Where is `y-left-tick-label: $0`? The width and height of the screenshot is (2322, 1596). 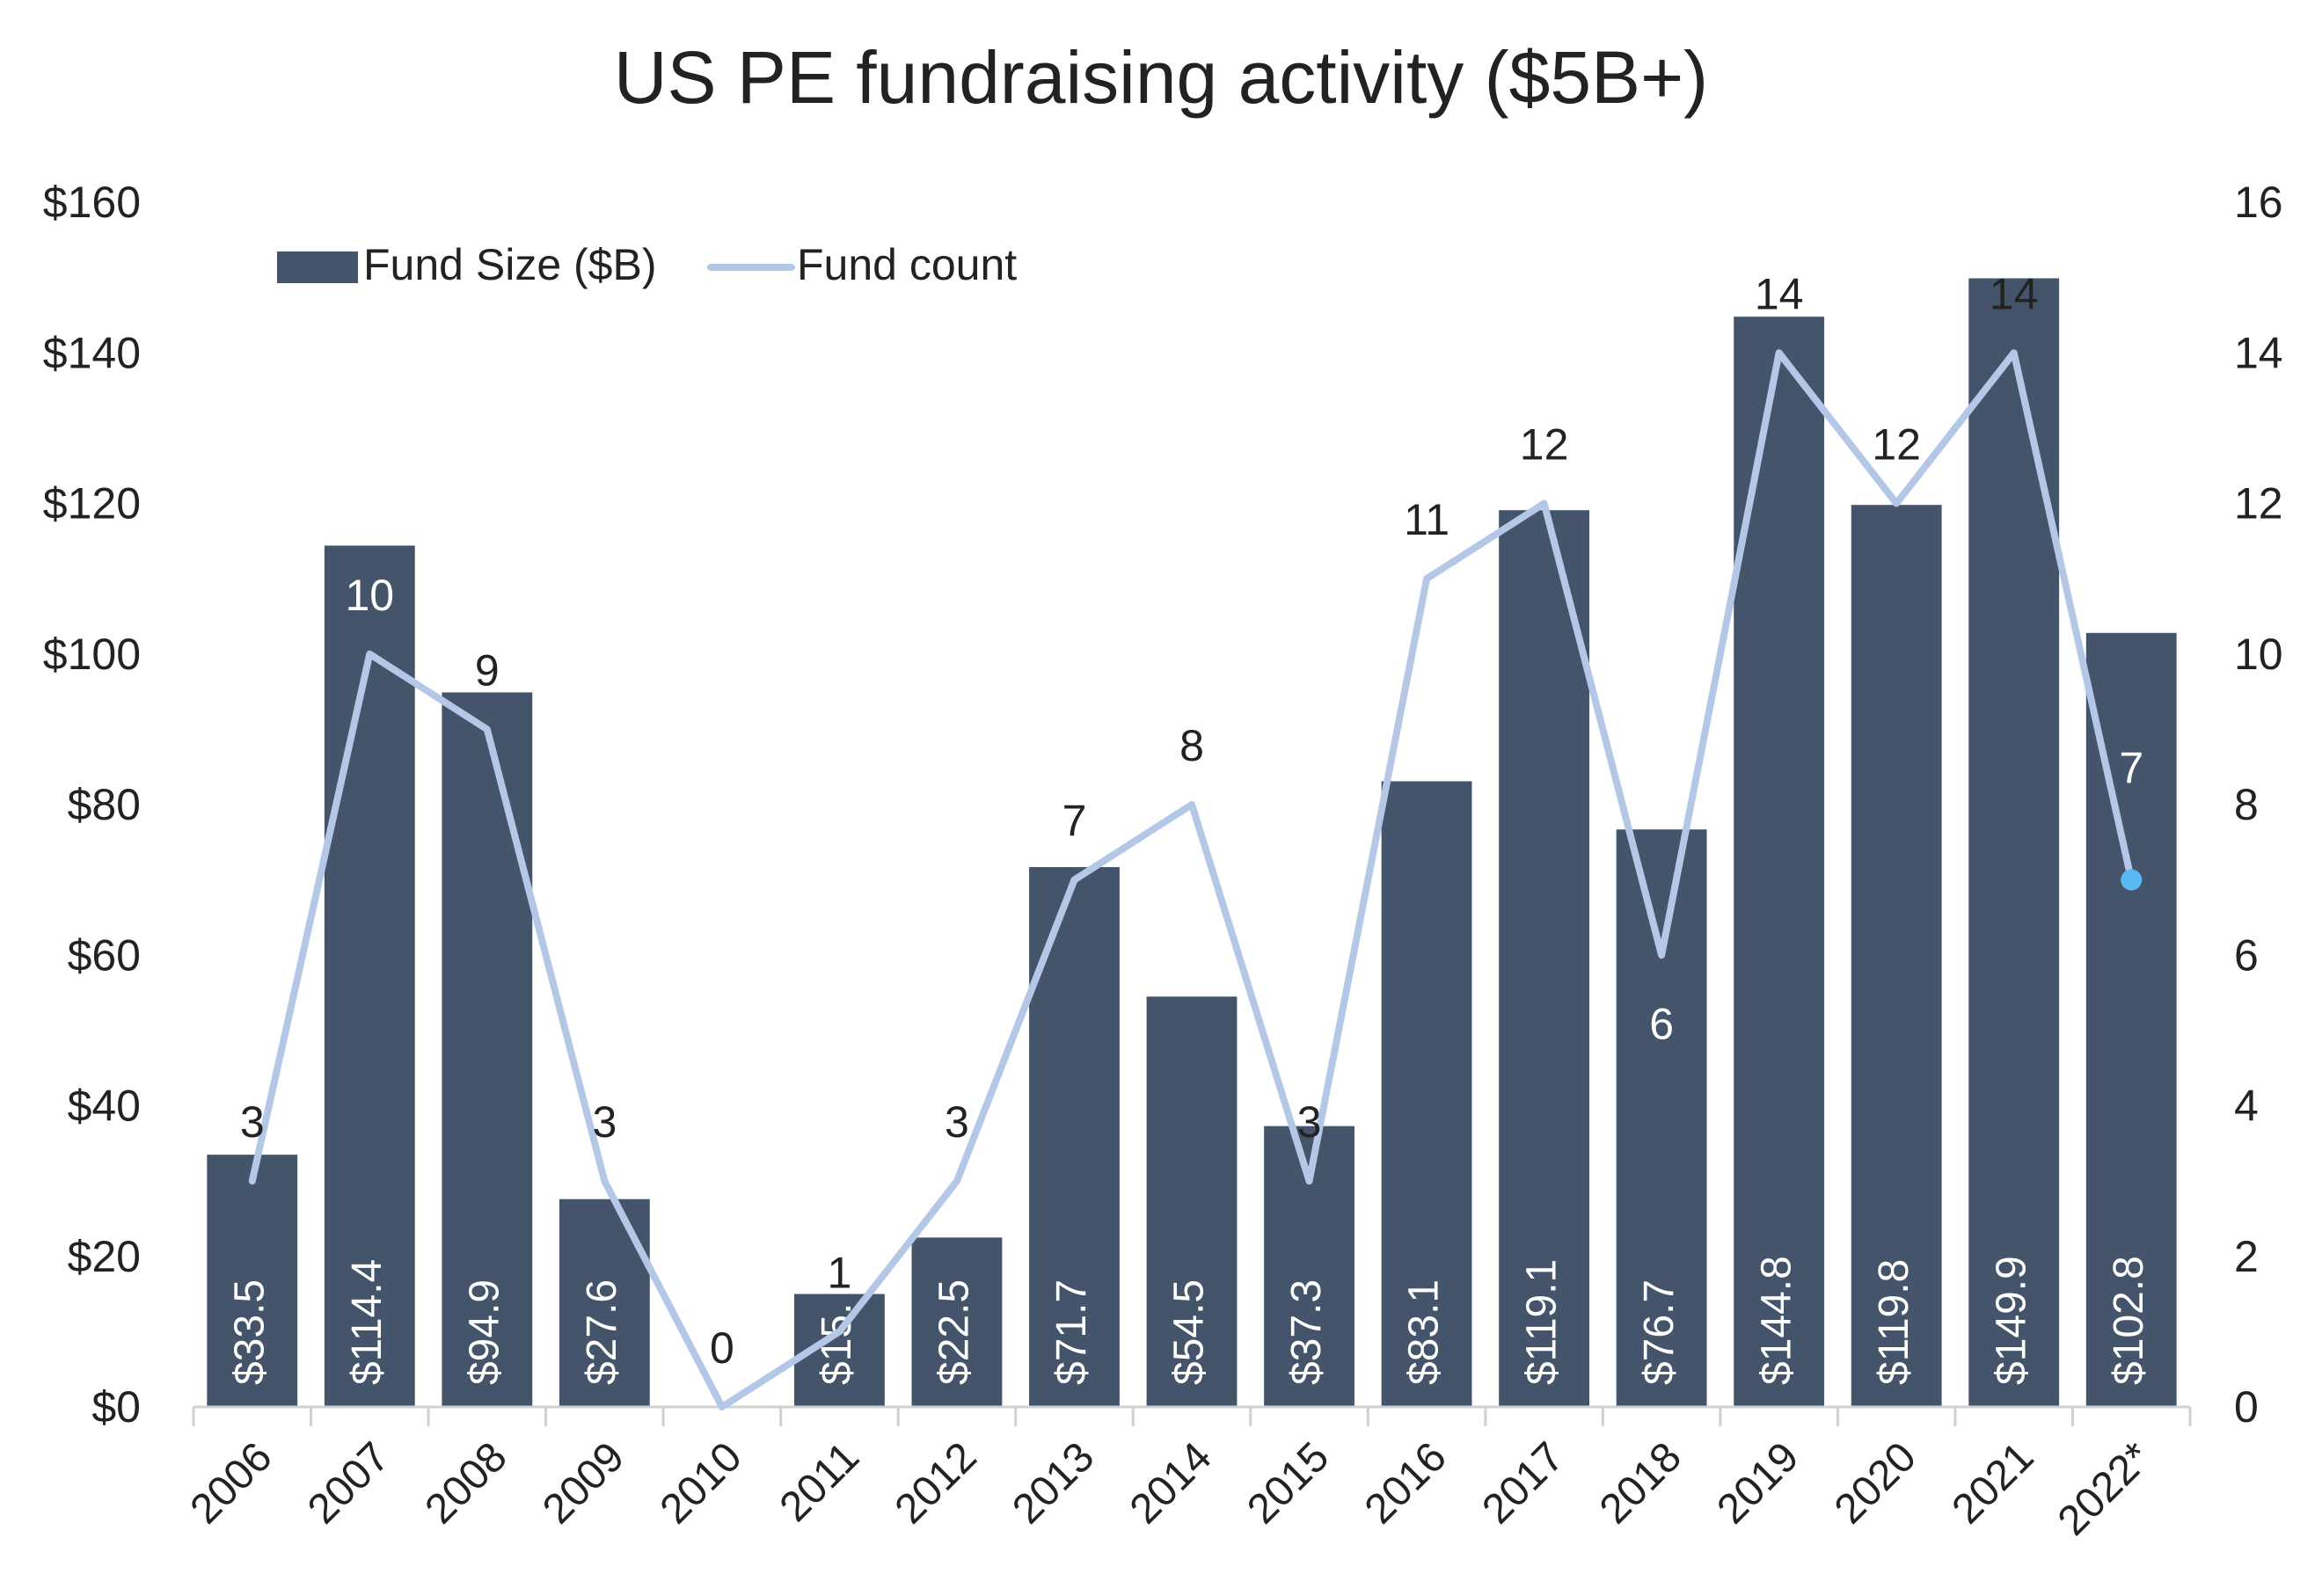 y-left-tick-label: $0 is located at coordinates (116, 1407).